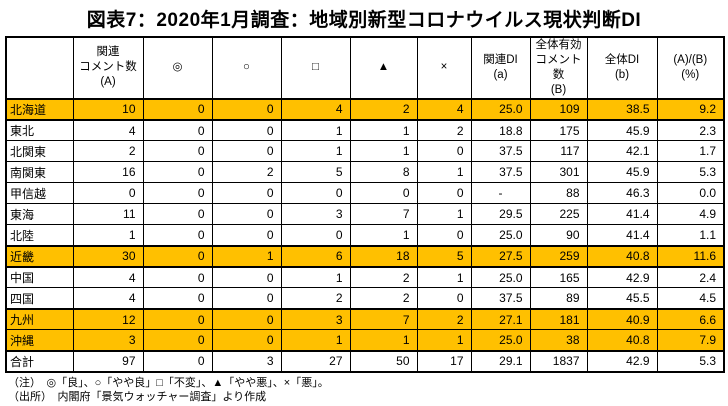 The width and height of the screenshot is (728, 406). Describe the element at coordinates (690, 193) in the screenshot. I see `value-cell: 0.0` at that location.